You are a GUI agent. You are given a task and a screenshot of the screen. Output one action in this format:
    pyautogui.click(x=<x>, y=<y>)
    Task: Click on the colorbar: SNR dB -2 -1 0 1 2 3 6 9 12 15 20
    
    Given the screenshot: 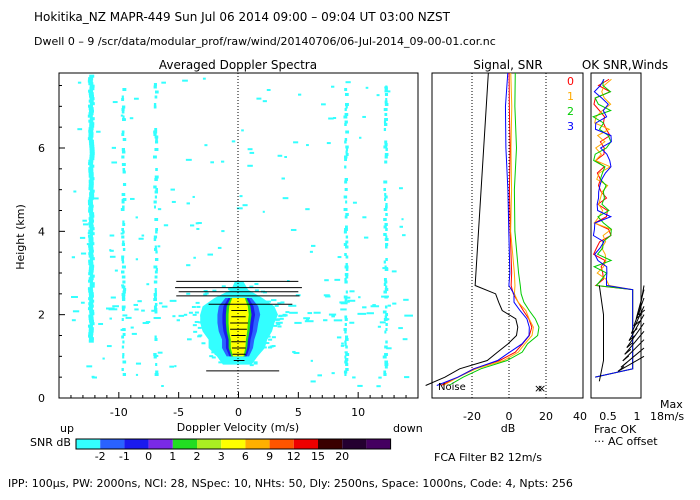 What is the action you would take?
    pyautogui.click(x=211, y=449)
    